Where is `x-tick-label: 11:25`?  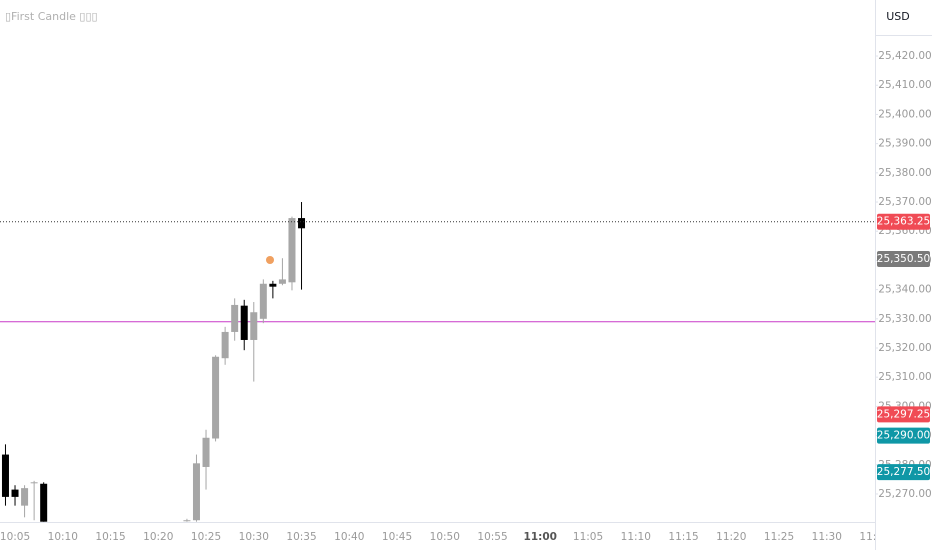
x-tick-label: 11:25 is located at coordinates (779, 537).